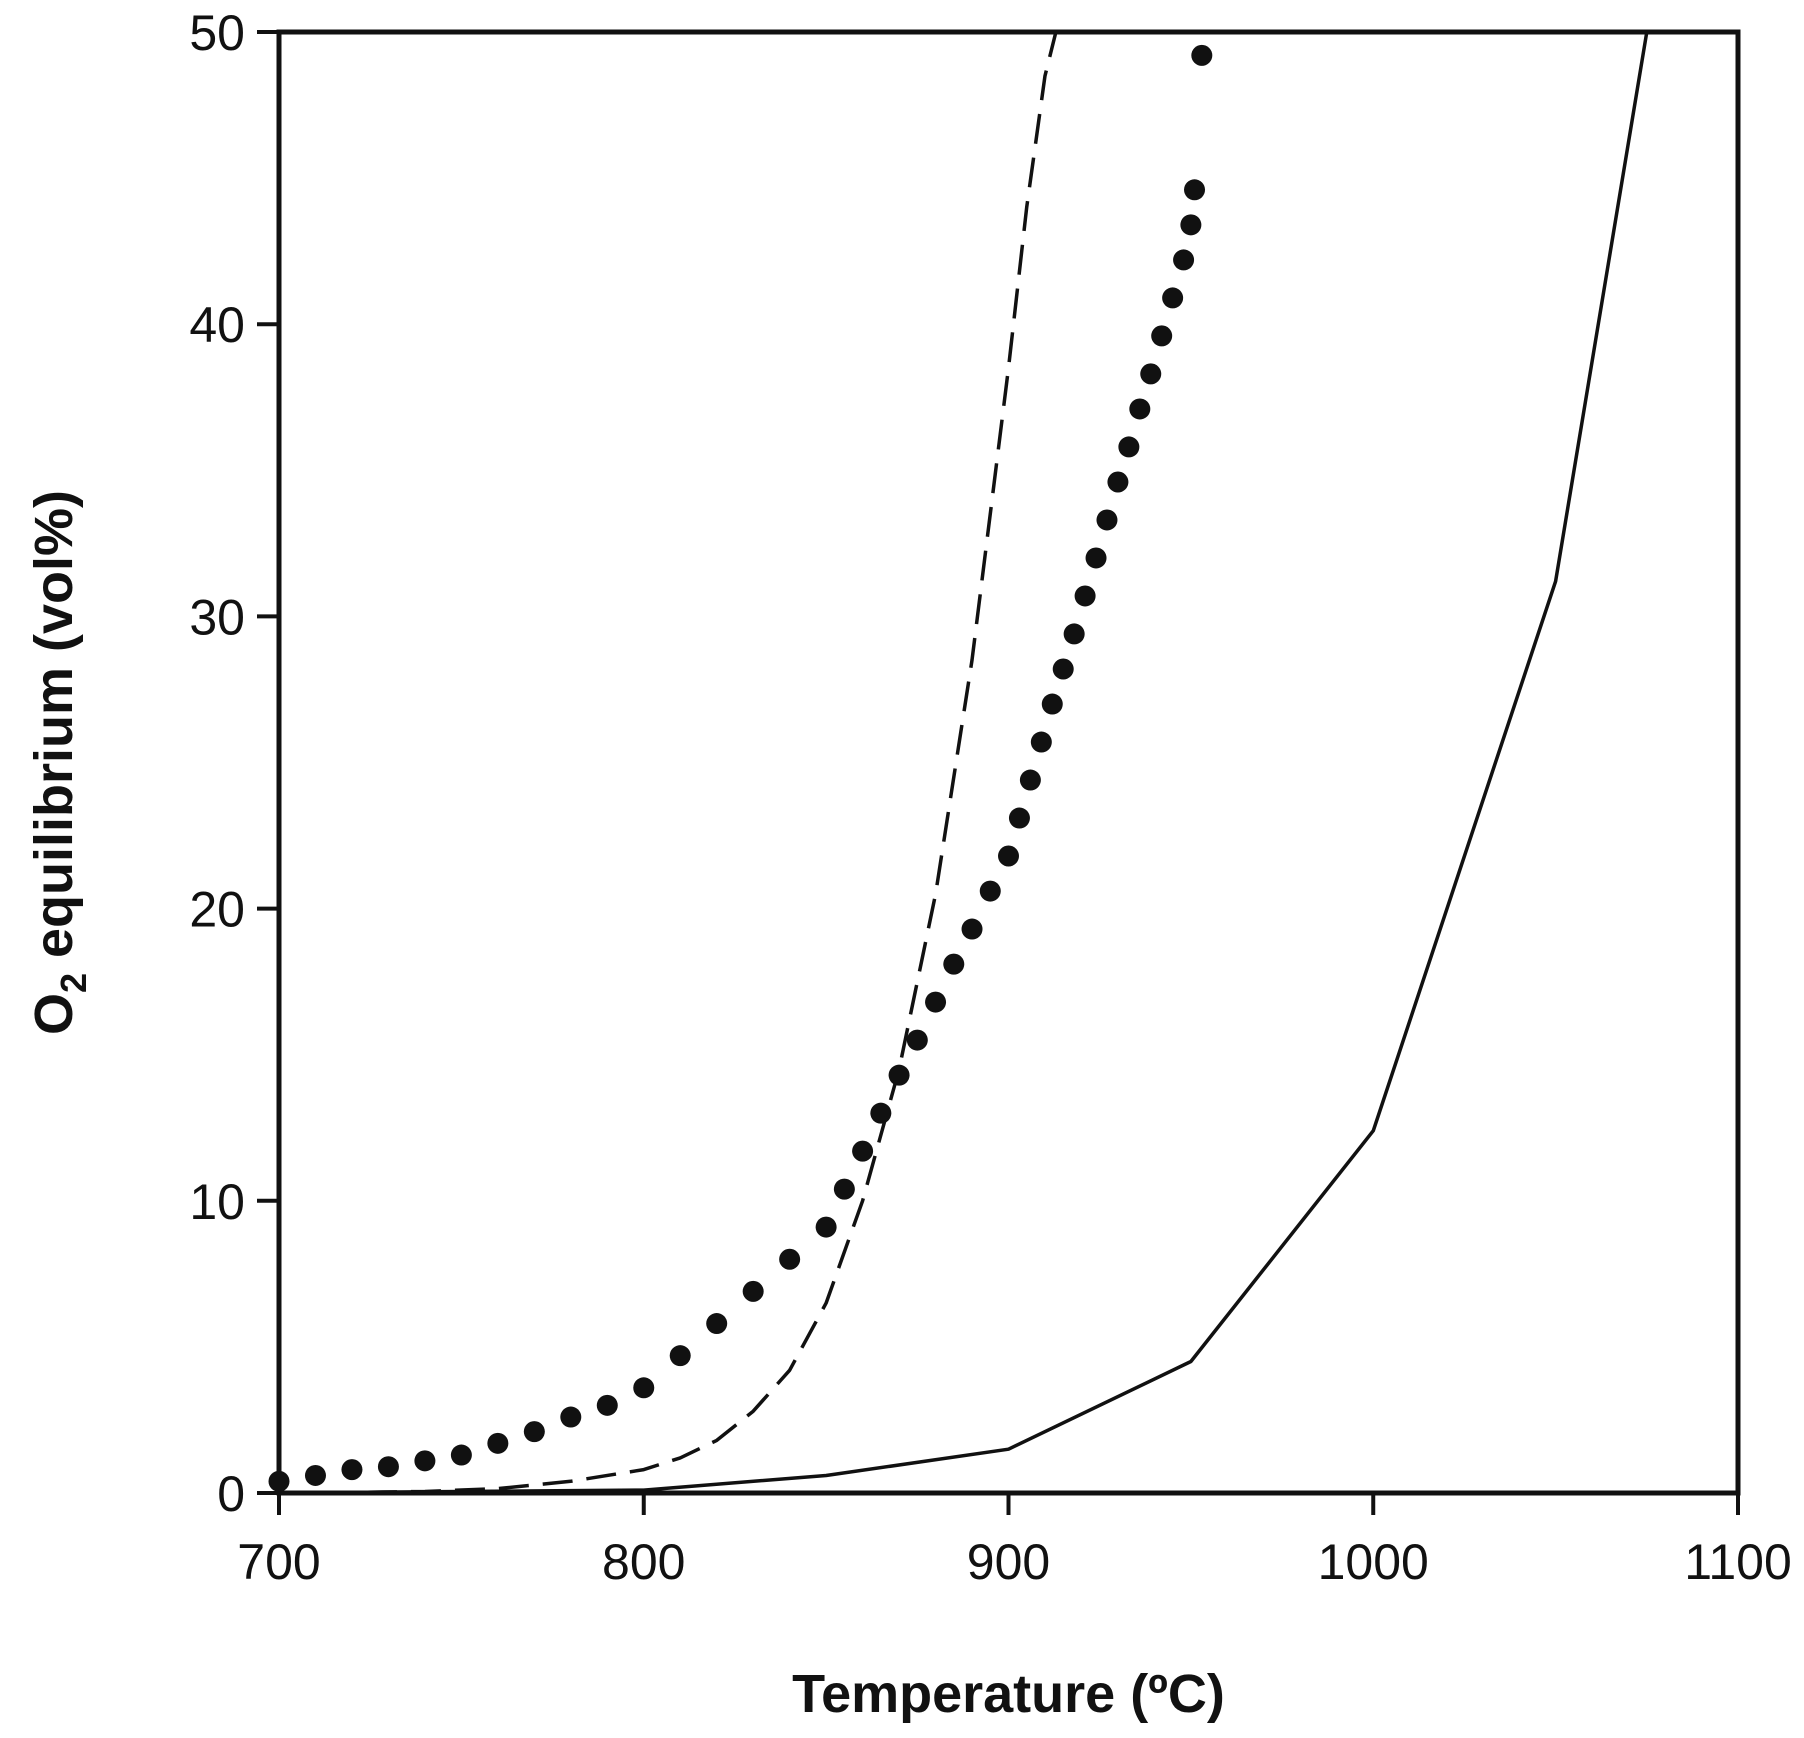 The width and height of the screenshot is (1804, 1738). I want to click on y-axis-title-subscript: 2, so click(73, 983).